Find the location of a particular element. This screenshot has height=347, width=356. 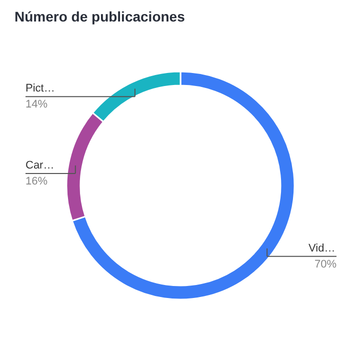

data-label: 16% is located at coordinates (37, 181).